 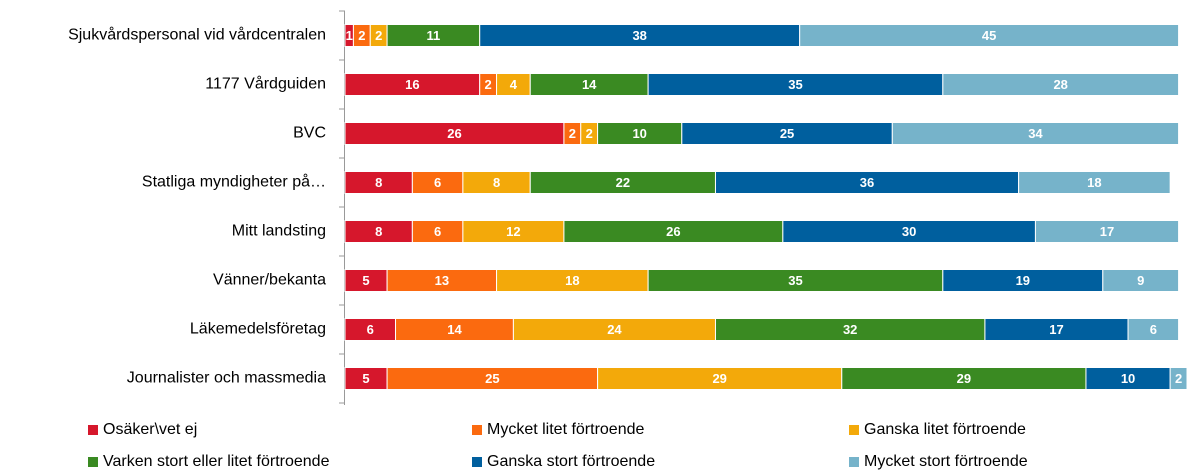 I want to click on category-label: 1177 Vårdguiden, so click(x=265, y=84).